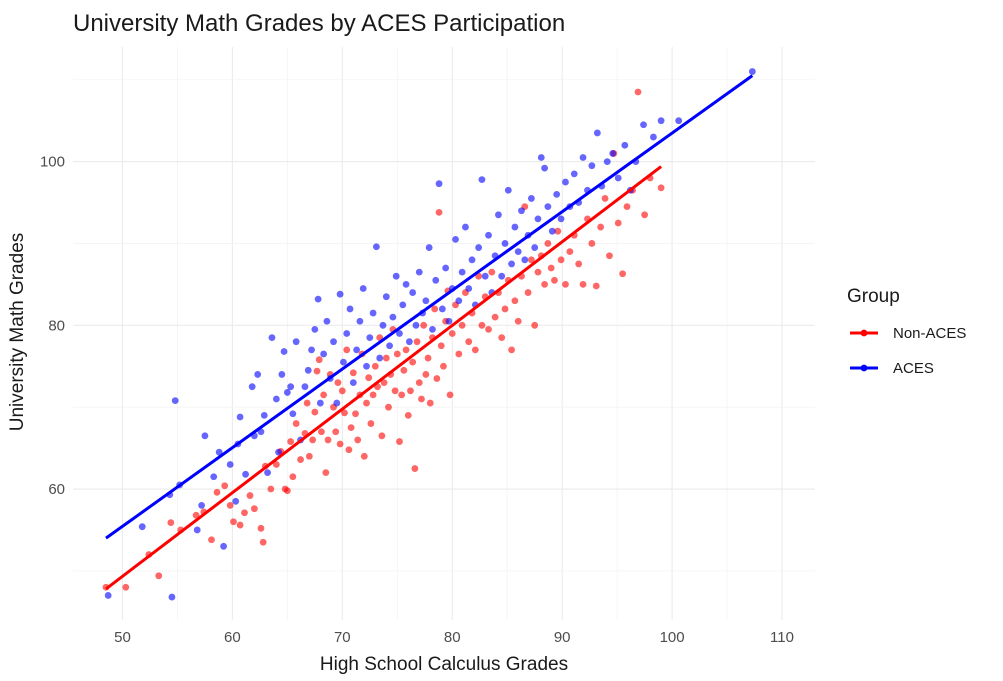 This screenshot has width=1003, height=681. Describe the element at coordinates (908, 333) in the screenshot. I see `legend-entry-non-aces: Non-ACES` at that location.